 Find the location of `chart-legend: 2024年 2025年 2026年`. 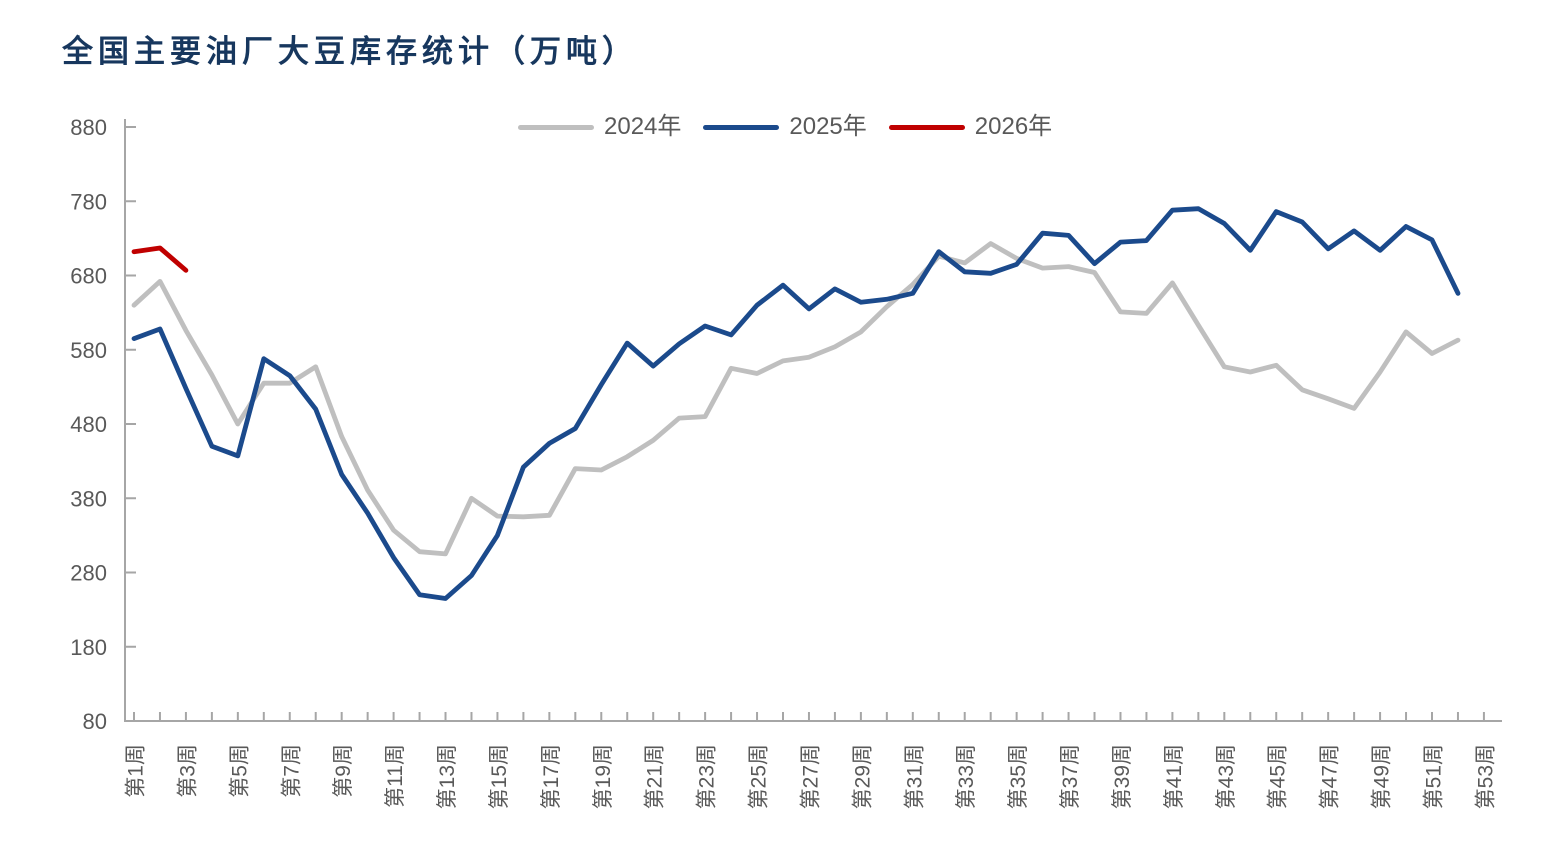

chart-legend: 2024年 2025年 2026年 is located at coordinates (785, 127).